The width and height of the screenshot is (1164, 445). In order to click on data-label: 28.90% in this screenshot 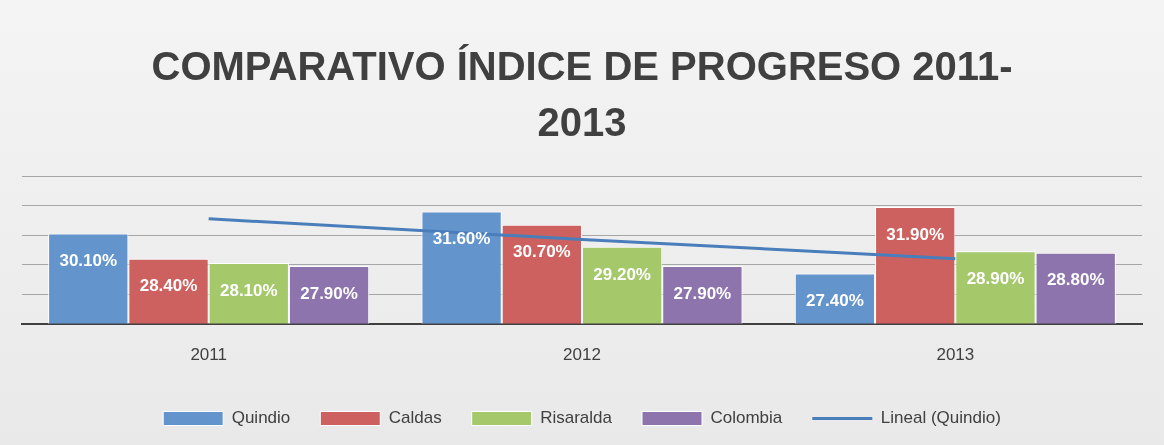, I will do `click(995, 278)`.